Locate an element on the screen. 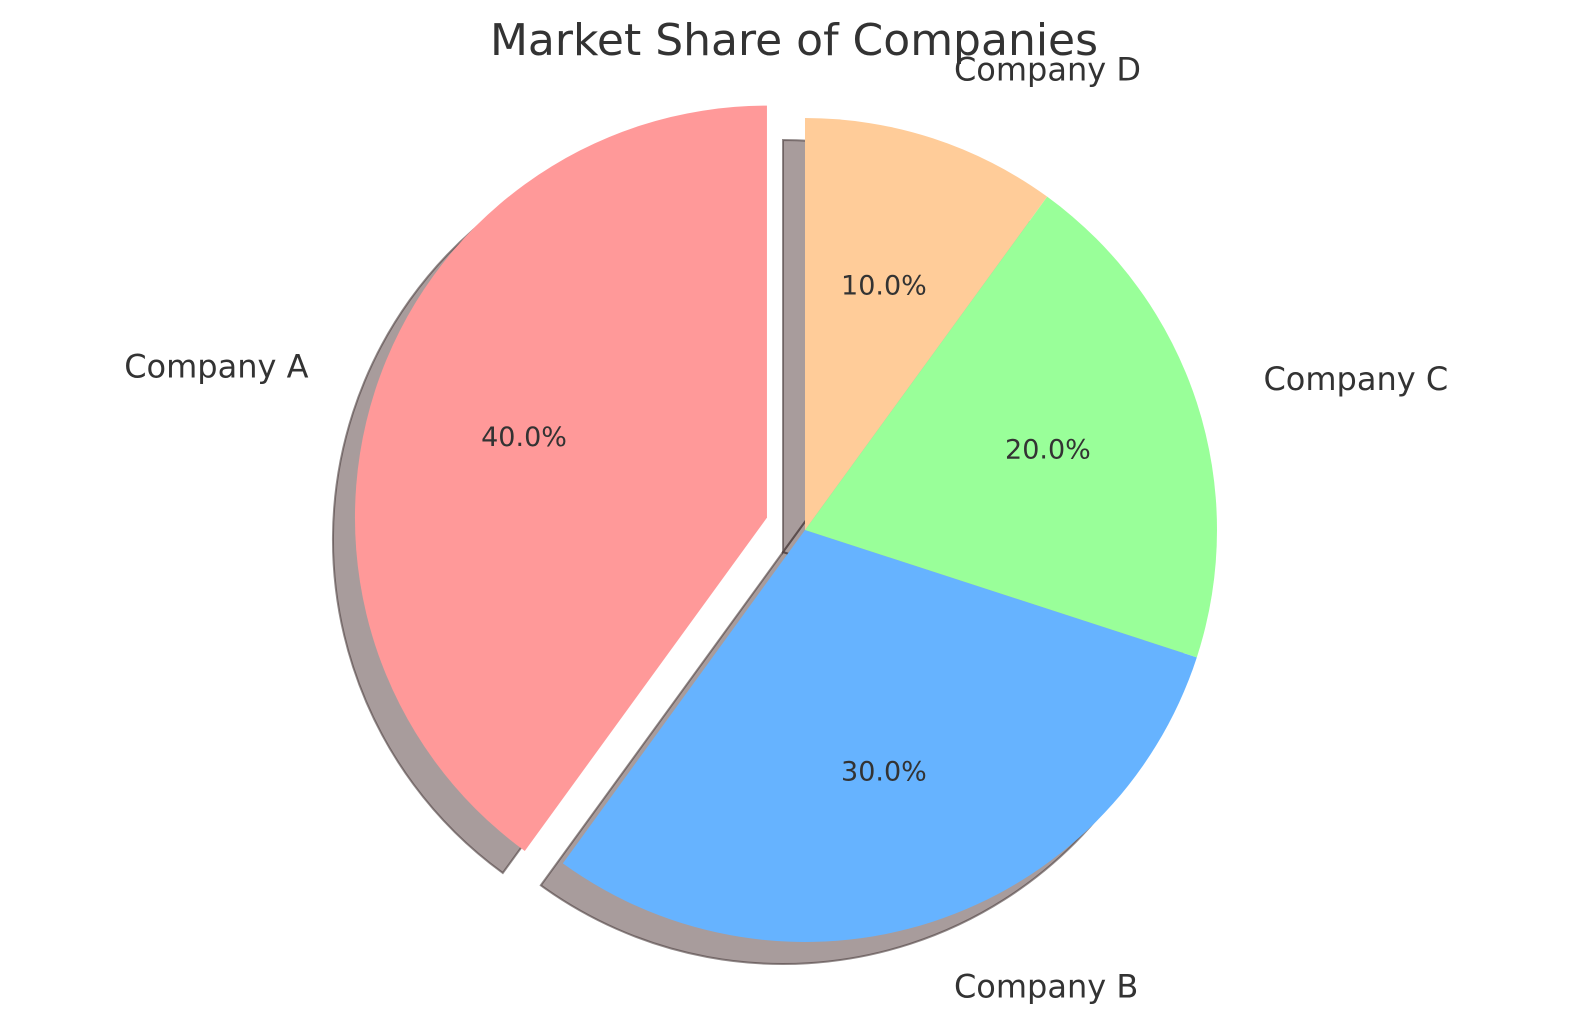 This screenshot has width=1589, height=1014. slice-label-company-d: Company D is located at coordinates (1047, 70).